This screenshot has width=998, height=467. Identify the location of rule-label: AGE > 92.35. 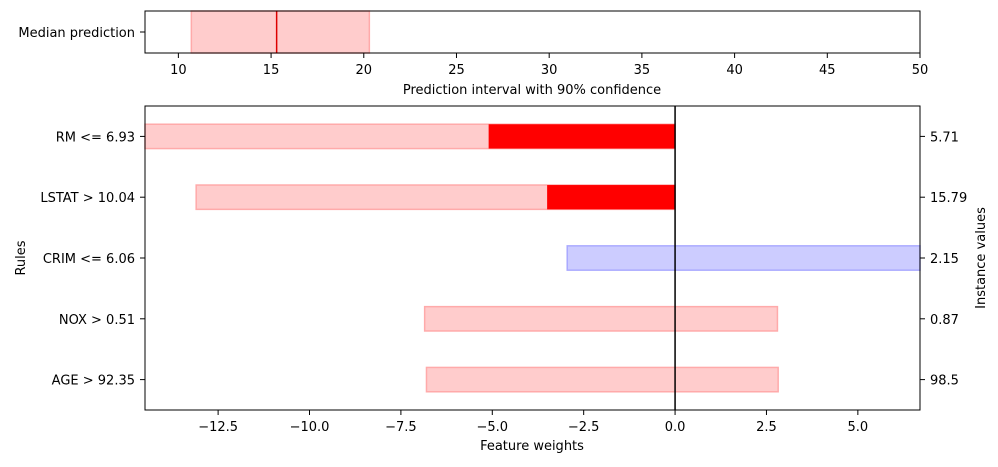
(93, 381).